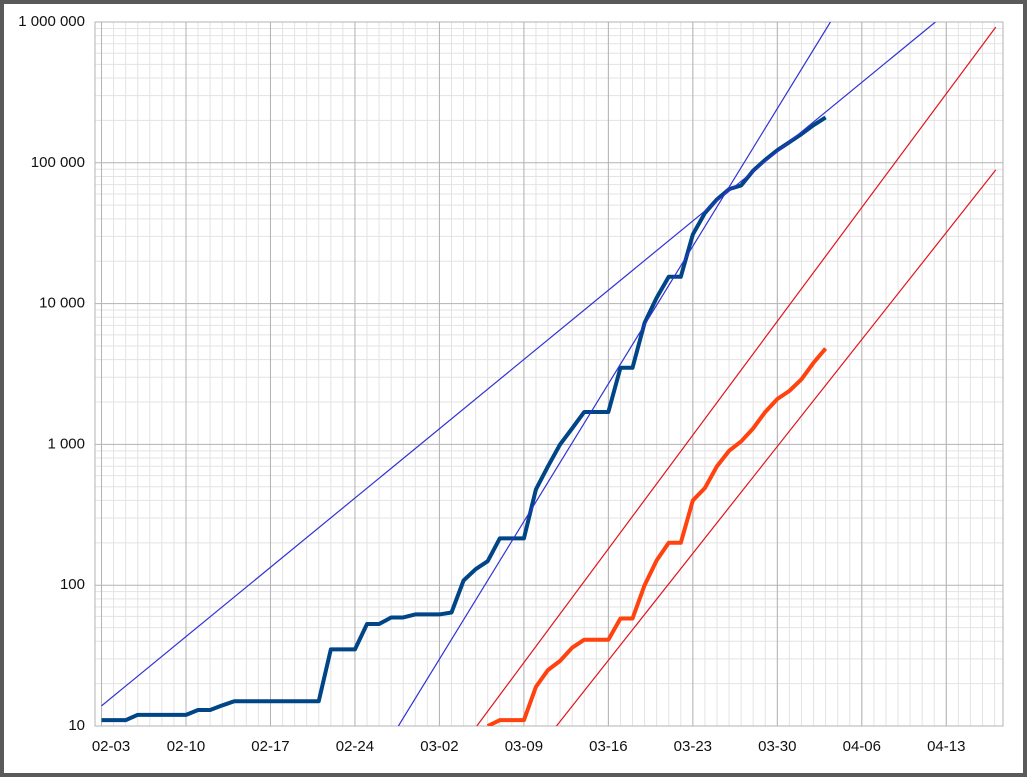 This screenshot has width=1027, height=777. I want to click on x-tick-label: 04-06, so click(862, 746).